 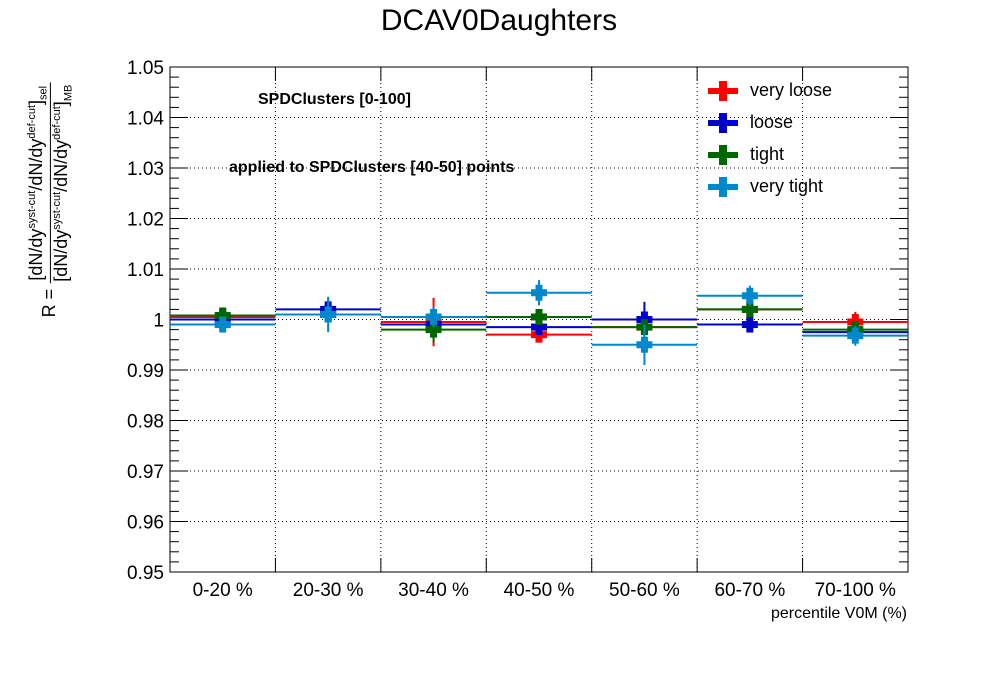 I want to click on x-tick-label: 30-40 %, so click(x=433, y=590).